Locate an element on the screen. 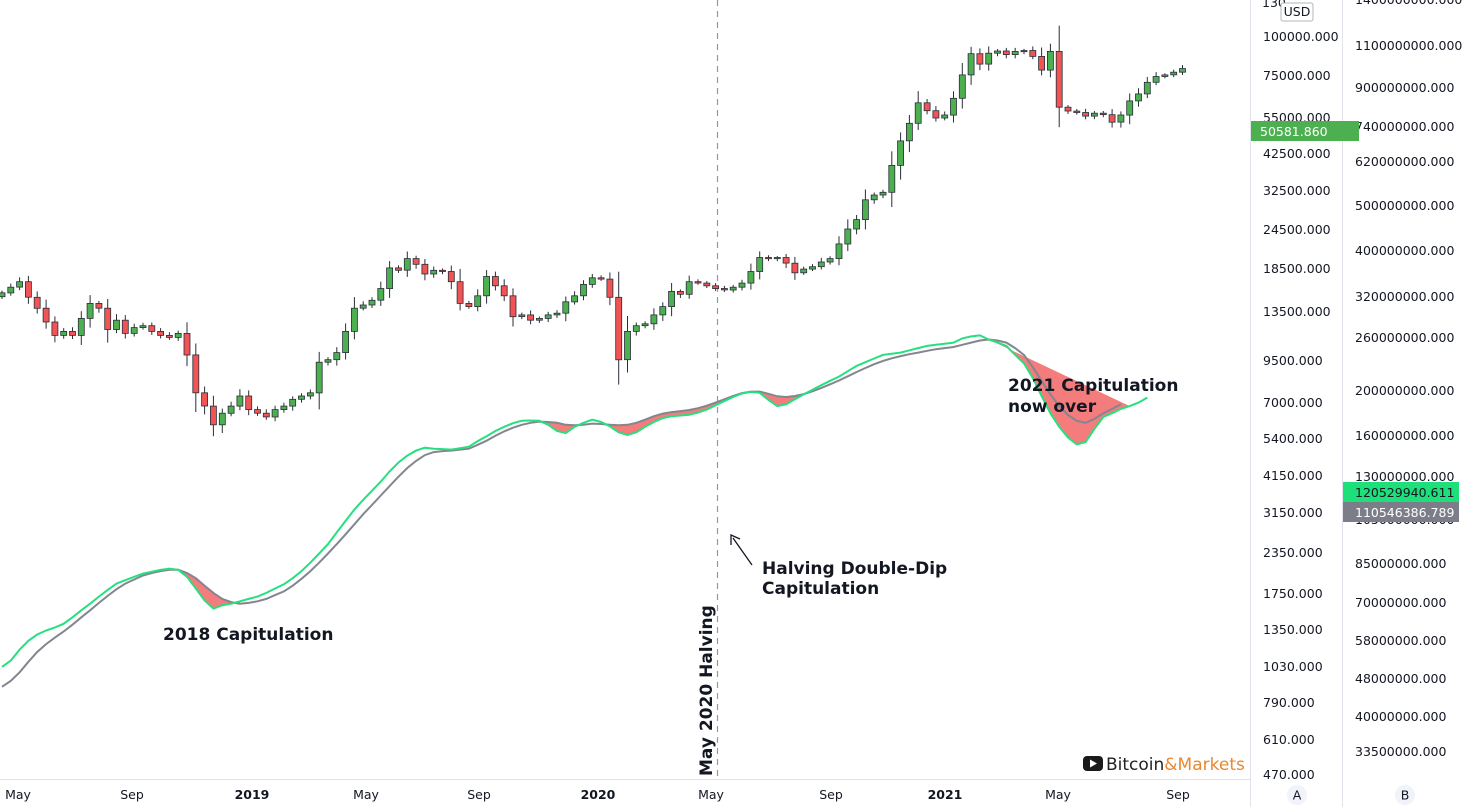  price-b-tick-label: 58000000.000 is located at coordinates (1401, 640).